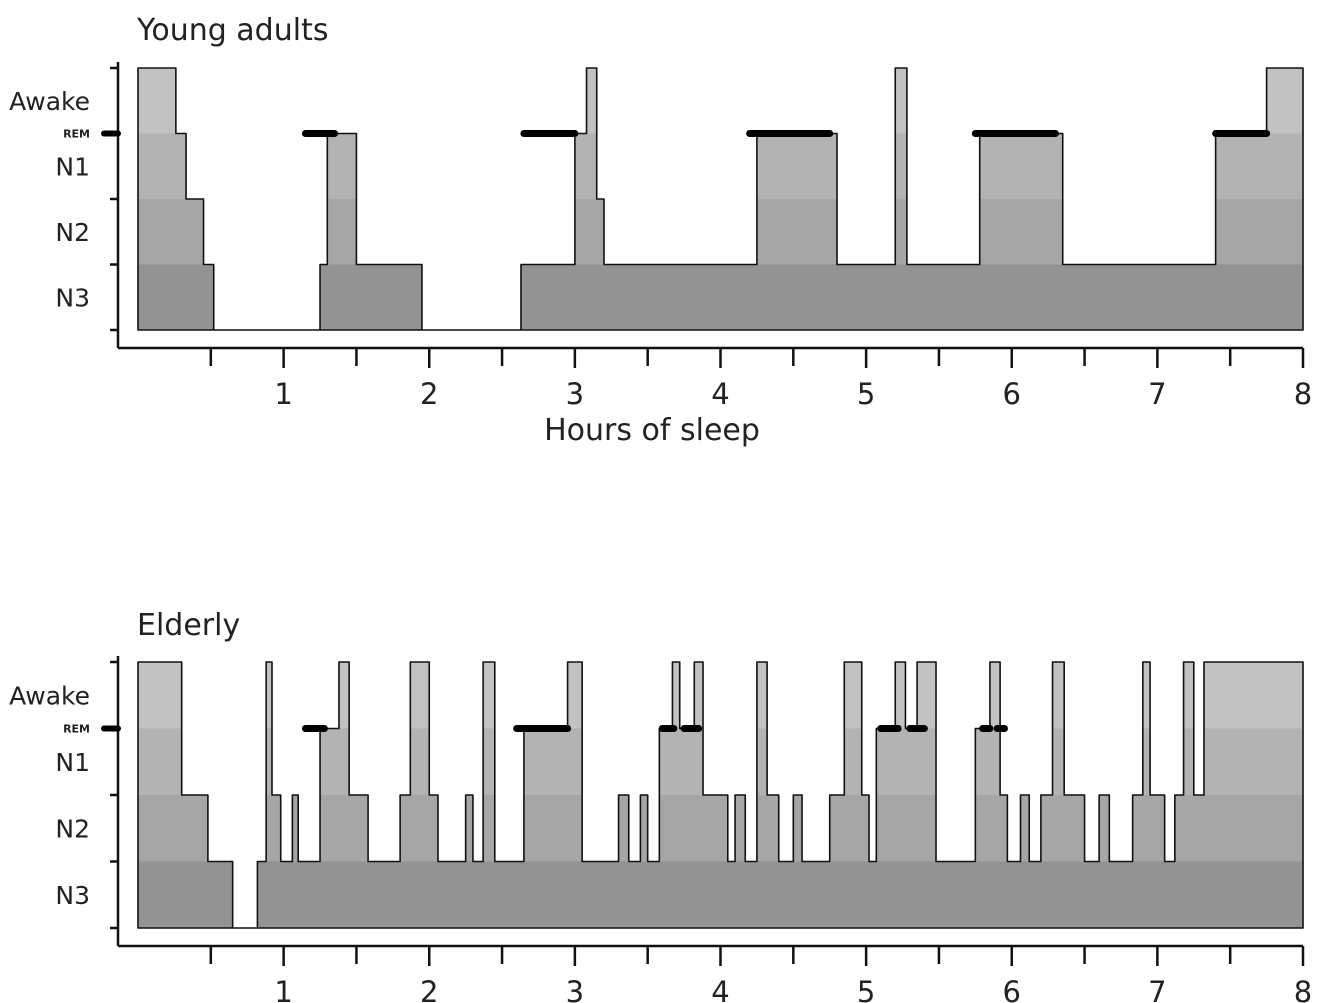  I want to click on panel-title-young-adults: Young adults, so click(232, 30).